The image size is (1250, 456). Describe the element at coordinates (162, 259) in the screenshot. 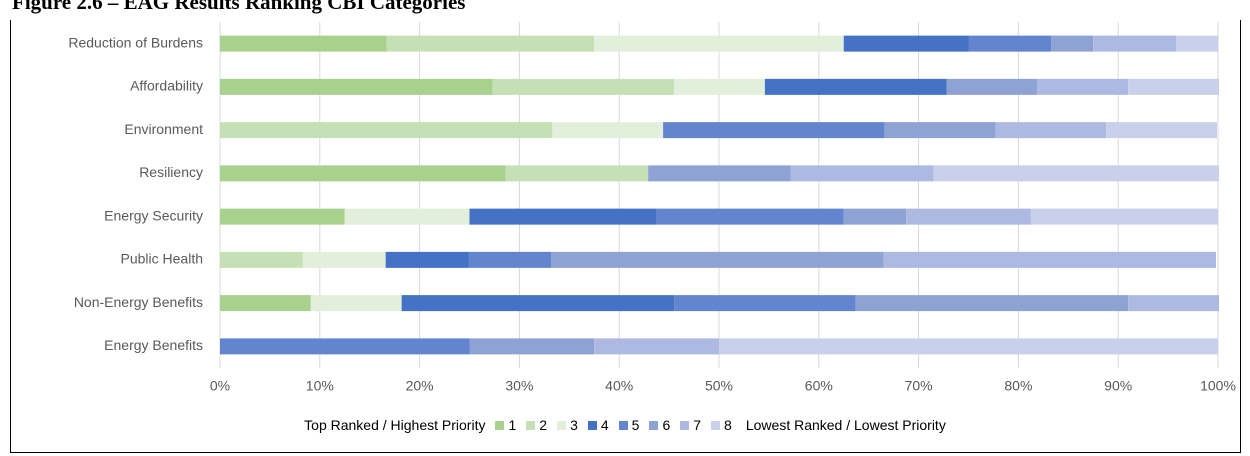

I see `y-tick-label: Public Health` at that location.